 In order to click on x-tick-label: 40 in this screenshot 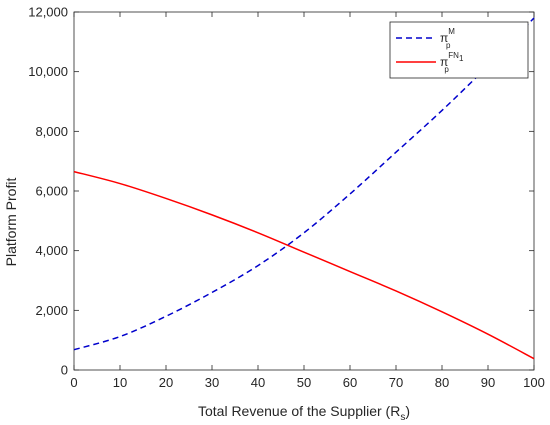, I will do `click(258, 382)`.